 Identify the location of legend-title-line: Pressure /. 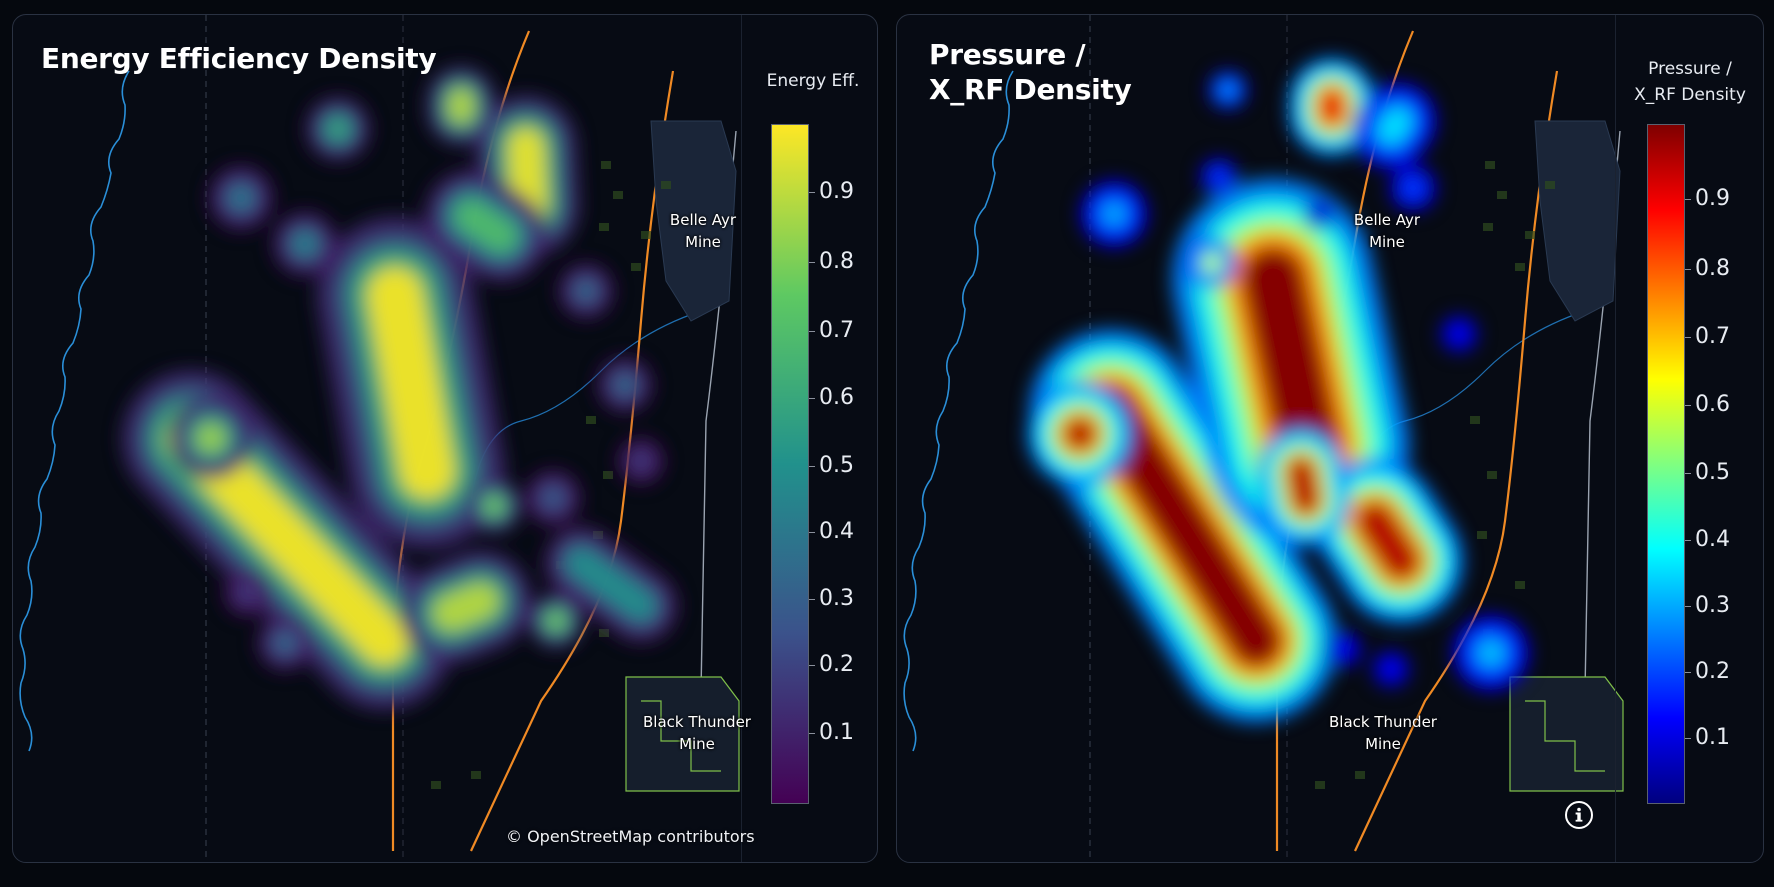
(1690, 69).